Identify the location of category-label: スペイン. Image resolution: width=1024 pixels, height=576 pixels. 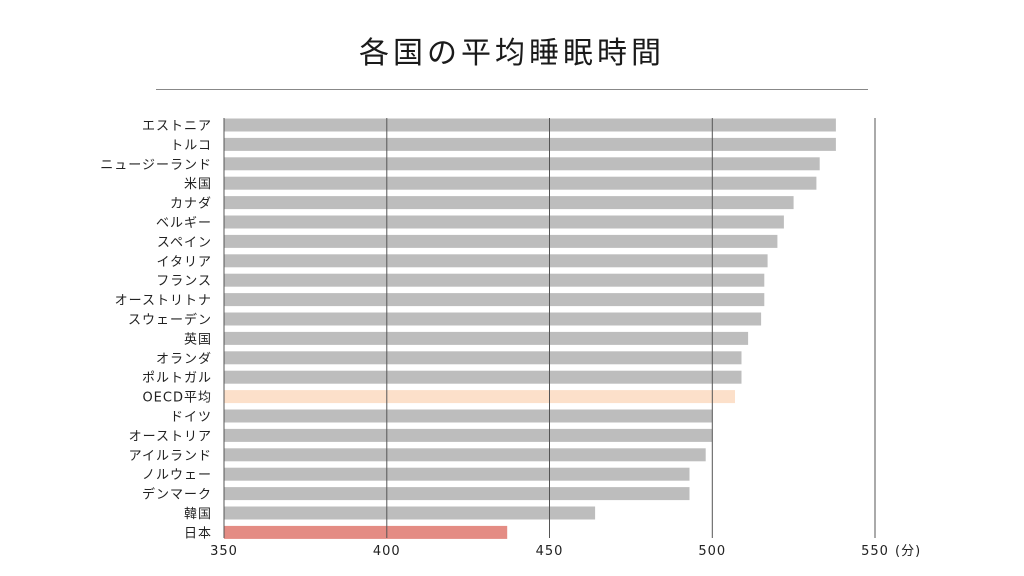
(184, 242).